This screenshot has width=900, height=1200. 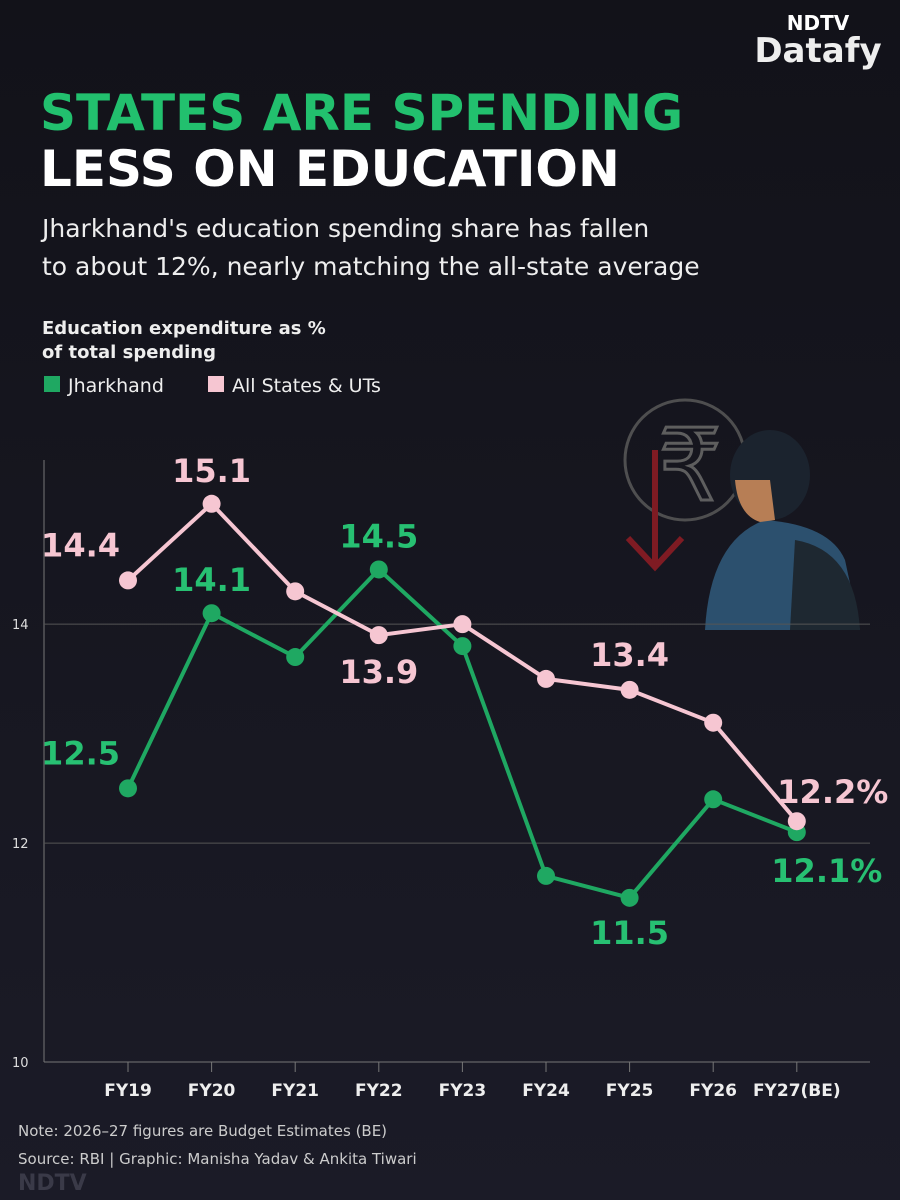 What do you see at coordinates (52, 1183) in the screenshot?
I see `footer-logo: NDTV` at bounding box center [52, 1183].